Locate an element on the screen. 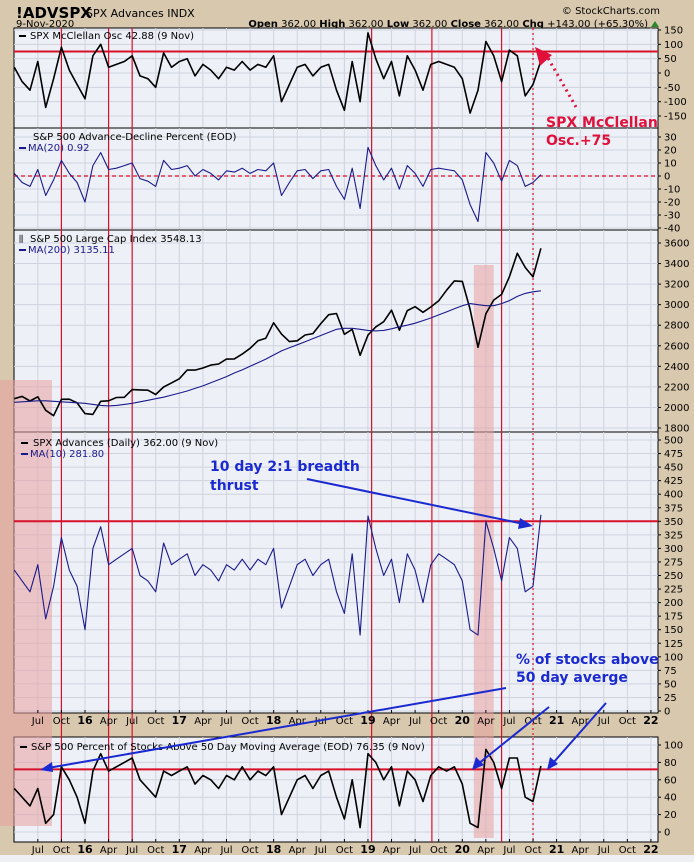 This screenshot has height=862, width=694. series-line-p5 is located at coordinates (277, 788).